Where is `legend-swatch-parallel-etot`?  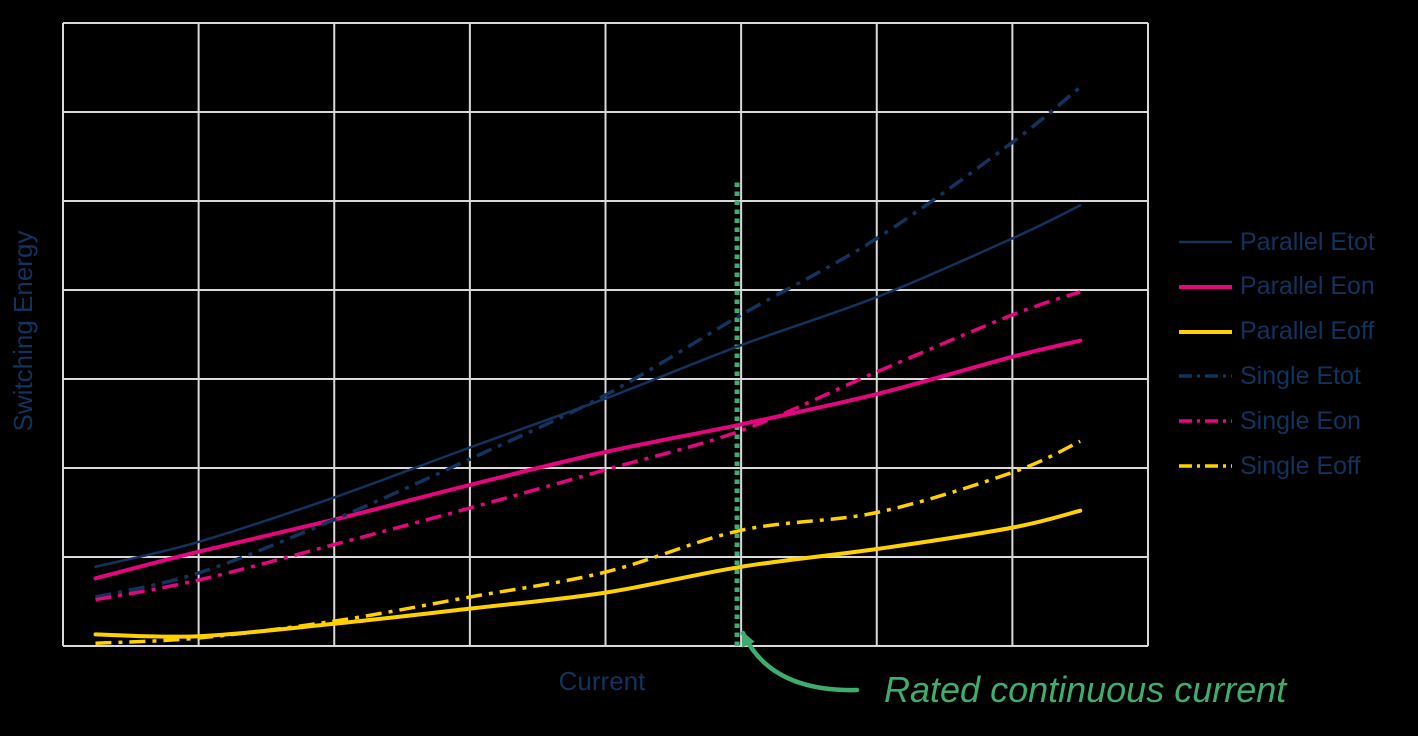 legend-swatch-parallel-etot is located at coordinates (1205, 242).